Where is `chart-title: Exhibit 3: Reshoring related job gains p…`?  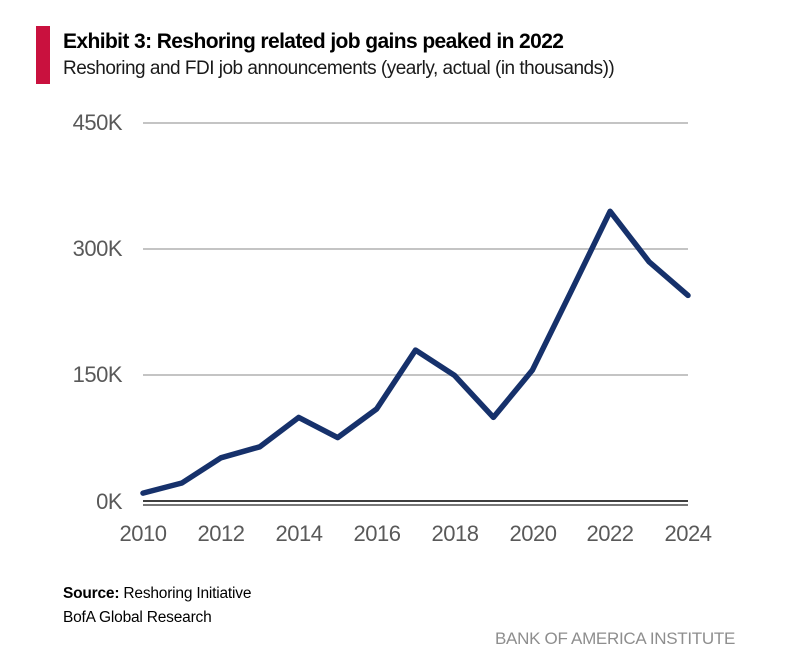 chart-title: Exhibit 3: Reshoring related job gains p… is located at coordinates (313, 41).